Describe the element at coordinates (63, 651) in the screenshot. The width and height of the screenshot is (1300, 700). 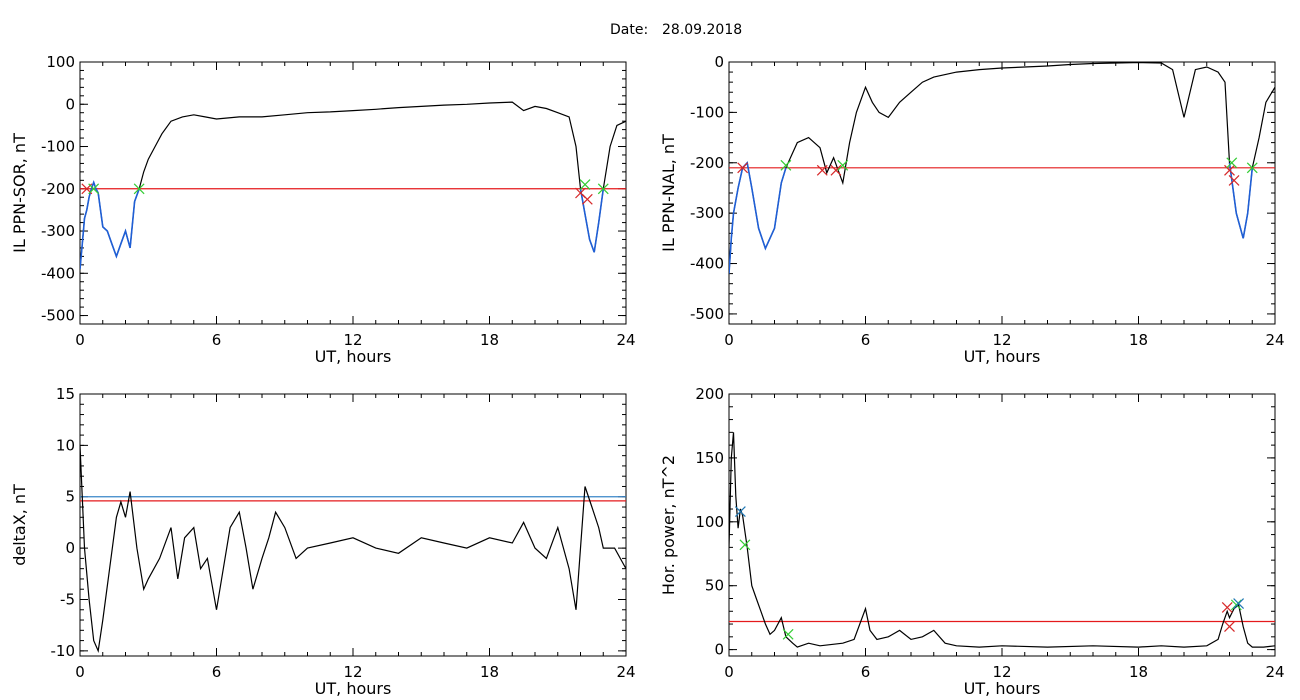
I see `y-tick-label: -10` at that location.